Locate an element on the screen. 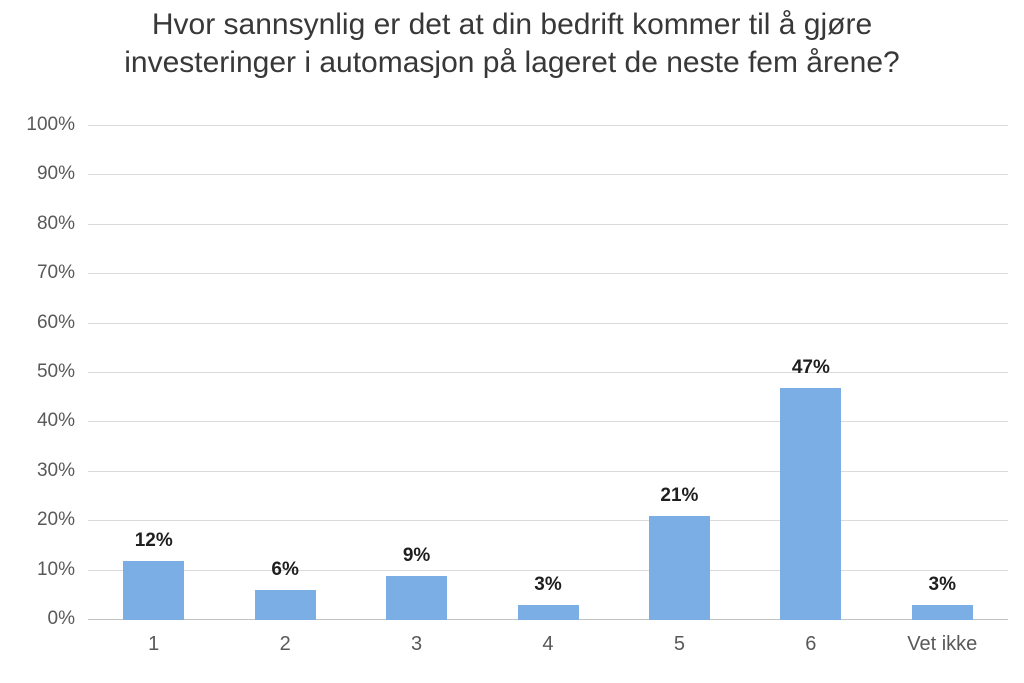 The height and width of the screenshot is (683, 1024). y-tick-label: 100% is located at coordinates (50, 124).